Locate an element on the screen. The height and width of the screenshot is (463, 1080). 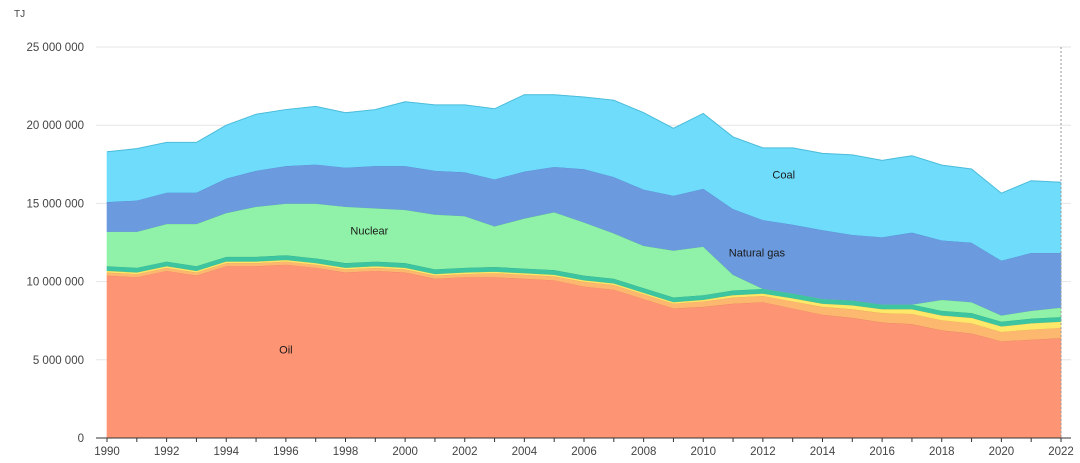
x-tick-label: 2020 is located at coordinates (1002, 452).